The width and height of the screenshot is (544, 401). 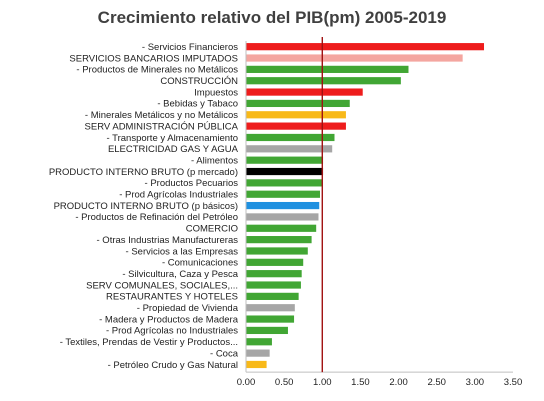 What do you see at coordinates (168, 240) in the screenshot?
I see `category-label: - Otras Industrias Manufactureras` at bounding box center [168, 240].